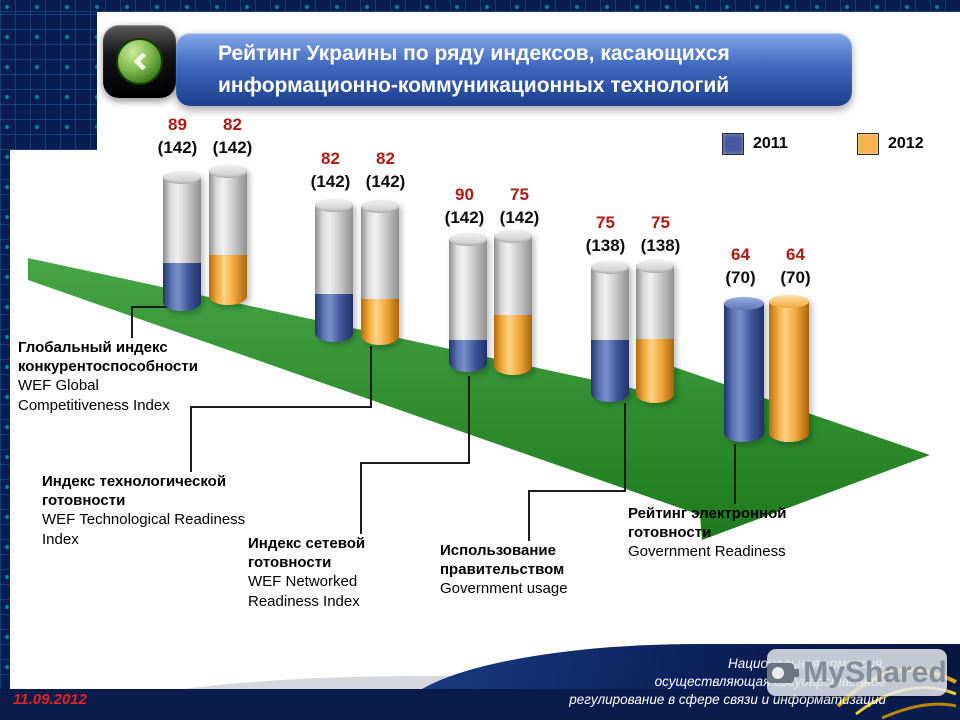  I want to click on back-arrow-icon, so click(142, 61).